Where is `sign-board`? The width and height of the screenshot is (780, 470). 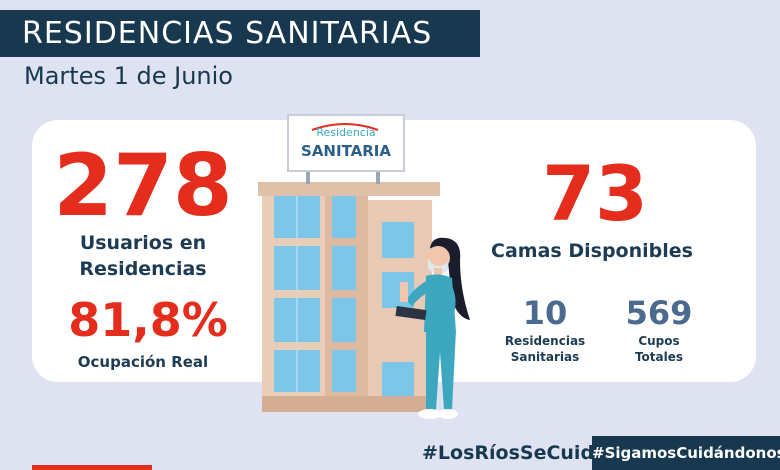
sign-board is located at coordinates (346, 143).